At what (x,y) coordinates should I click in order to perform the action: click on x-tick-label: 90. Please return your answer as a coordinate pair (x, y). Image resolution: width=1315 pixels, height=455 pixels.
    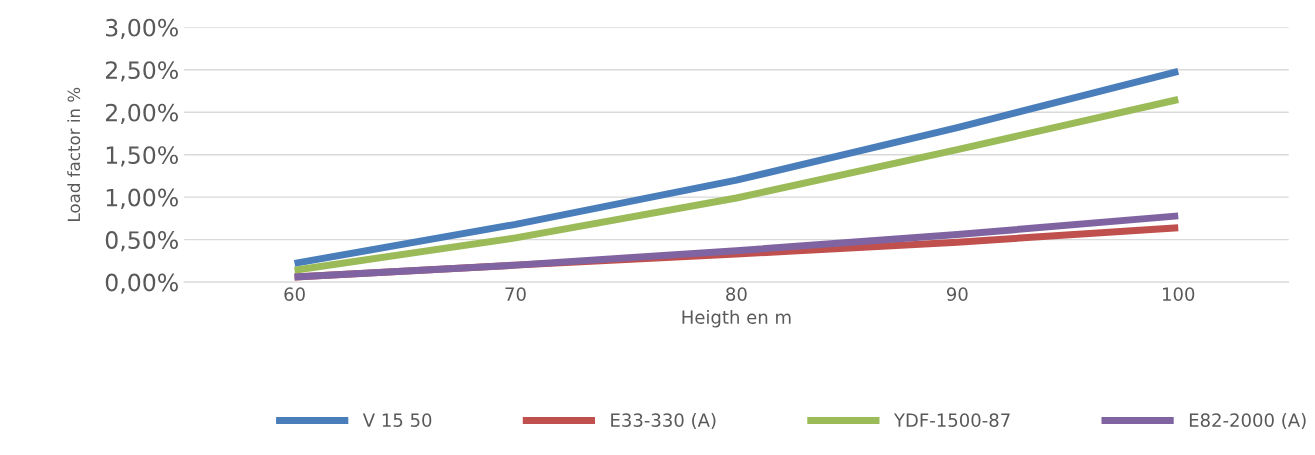
    Looking at the image, I should click on (957, 294).